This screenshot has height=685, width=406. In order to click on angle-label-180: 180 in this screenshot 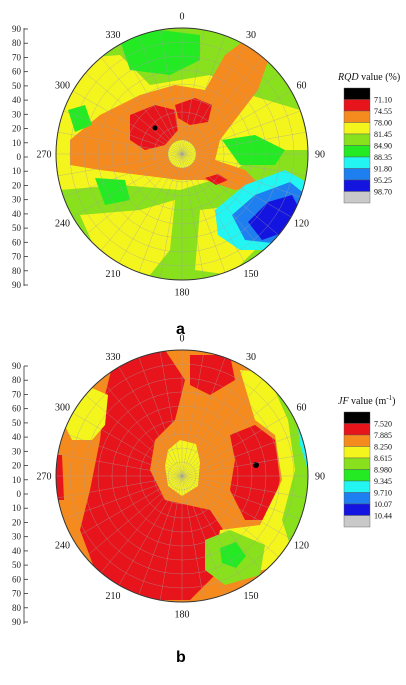, I will do `click(182, 615)`.